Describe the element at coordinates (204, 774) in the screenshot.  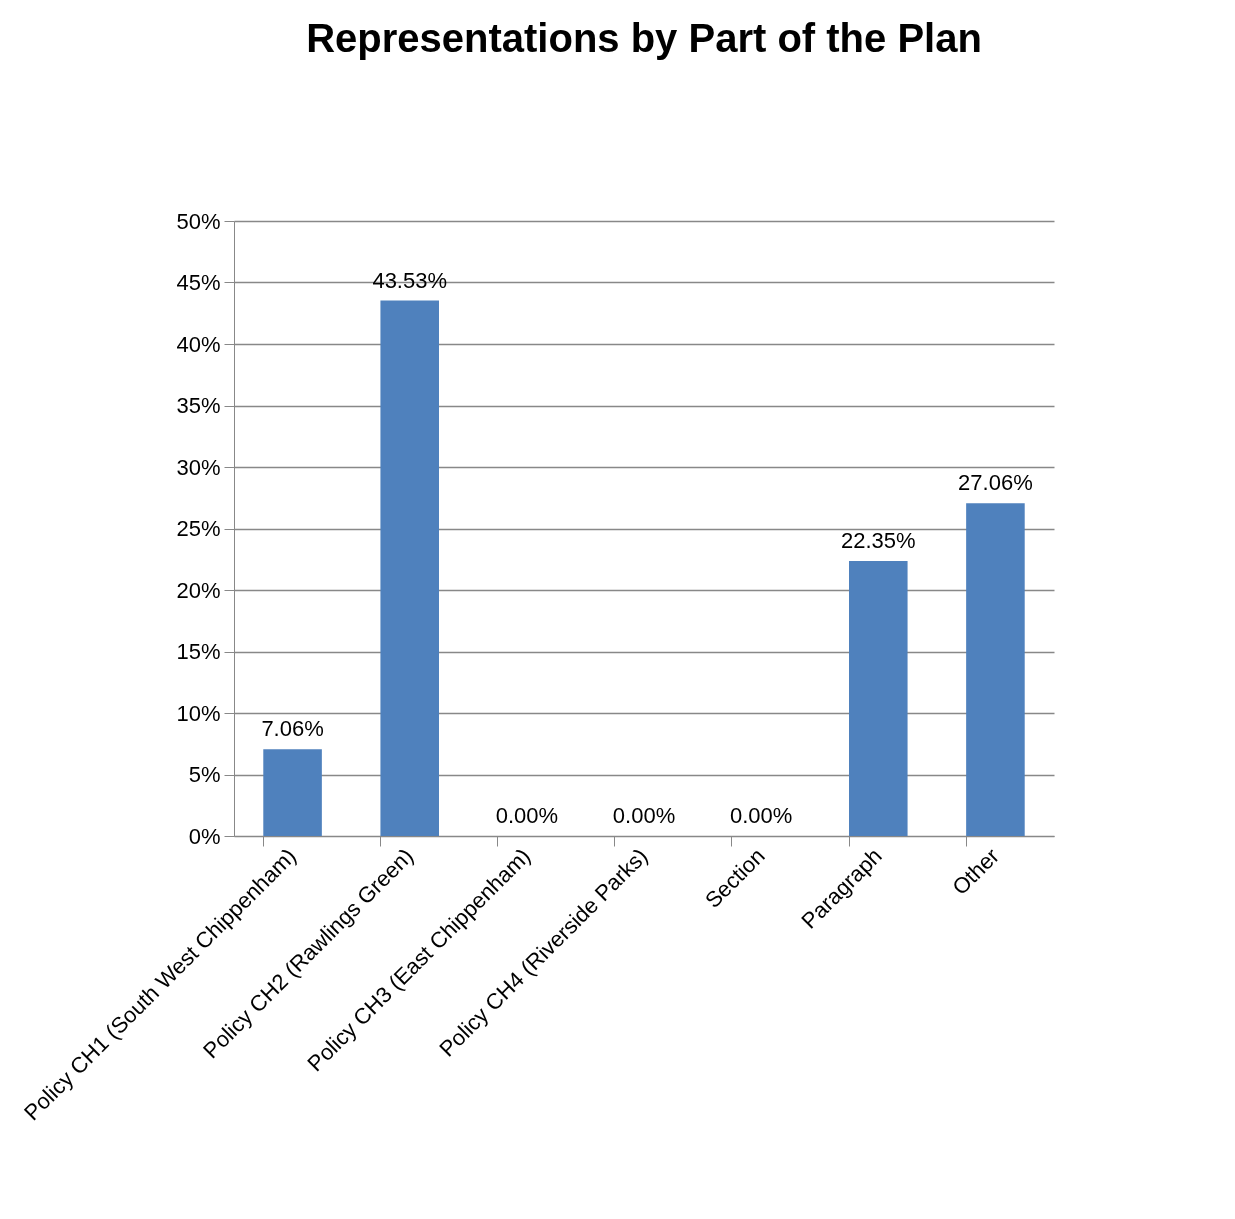
I see `y-tick-label: 5%` at that location.